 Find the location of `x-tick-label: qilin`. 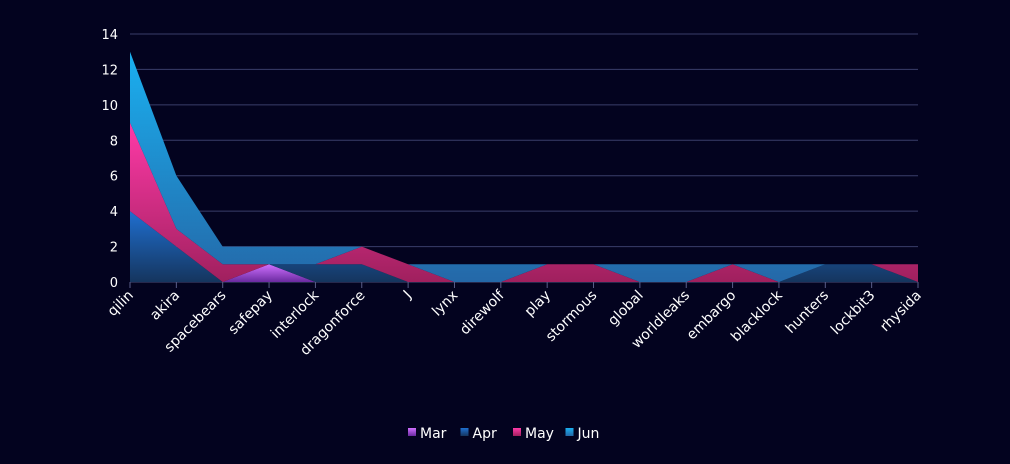

x-tick-label: qilin is located at coordinates (121, 304).